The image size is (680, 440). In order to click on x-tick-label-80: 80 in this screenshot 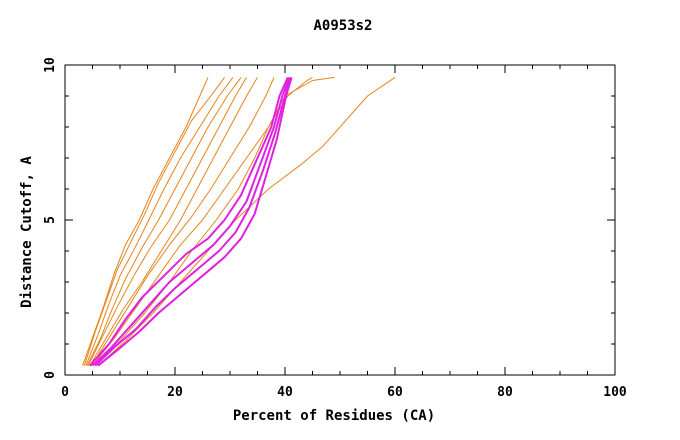, I will do `click(505, 392)`.